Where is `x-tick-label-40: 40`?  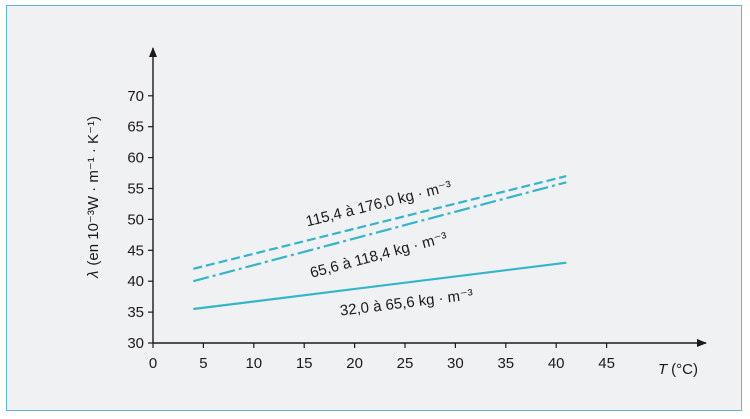 x-tick-label-40: 40 is located at coordinates (556, 363).